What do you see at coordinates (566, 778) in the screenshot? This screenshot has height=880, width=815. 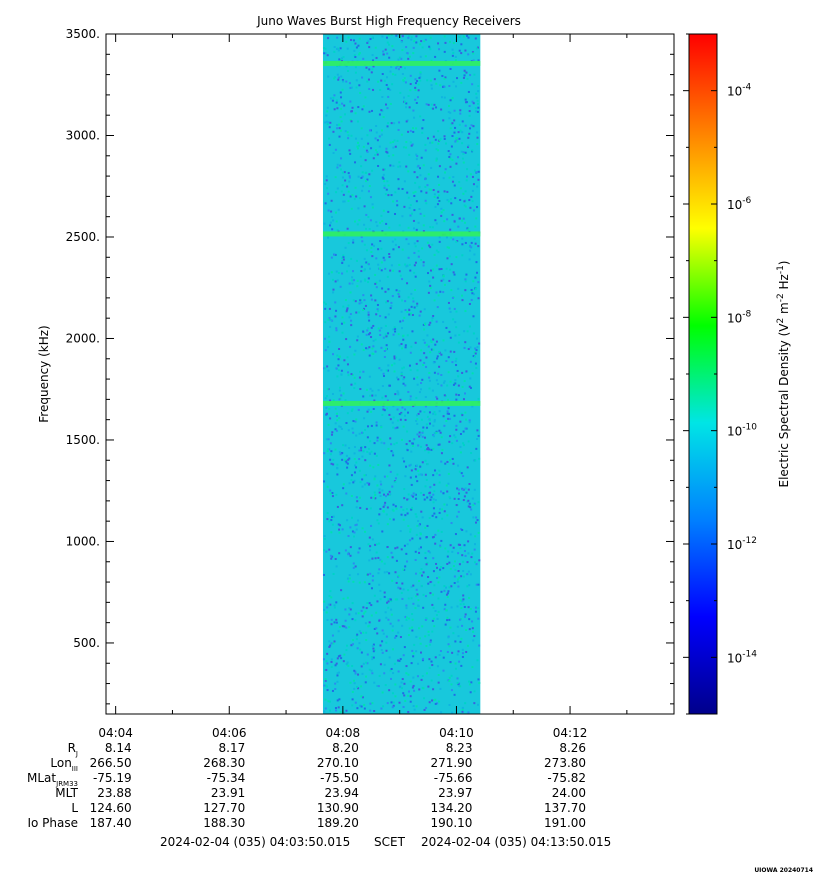 I see `ephemeris-value: -75.82` at bounding box center [566, 778].